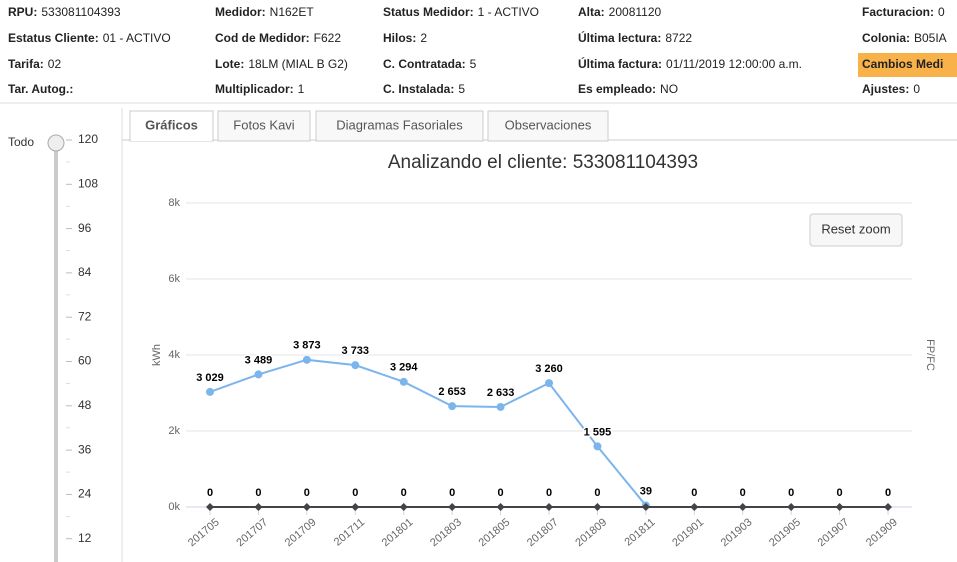 The height and width of the screenshot is (562, 957). I want to click on field-label: Es empleado:, so click(617, 89).